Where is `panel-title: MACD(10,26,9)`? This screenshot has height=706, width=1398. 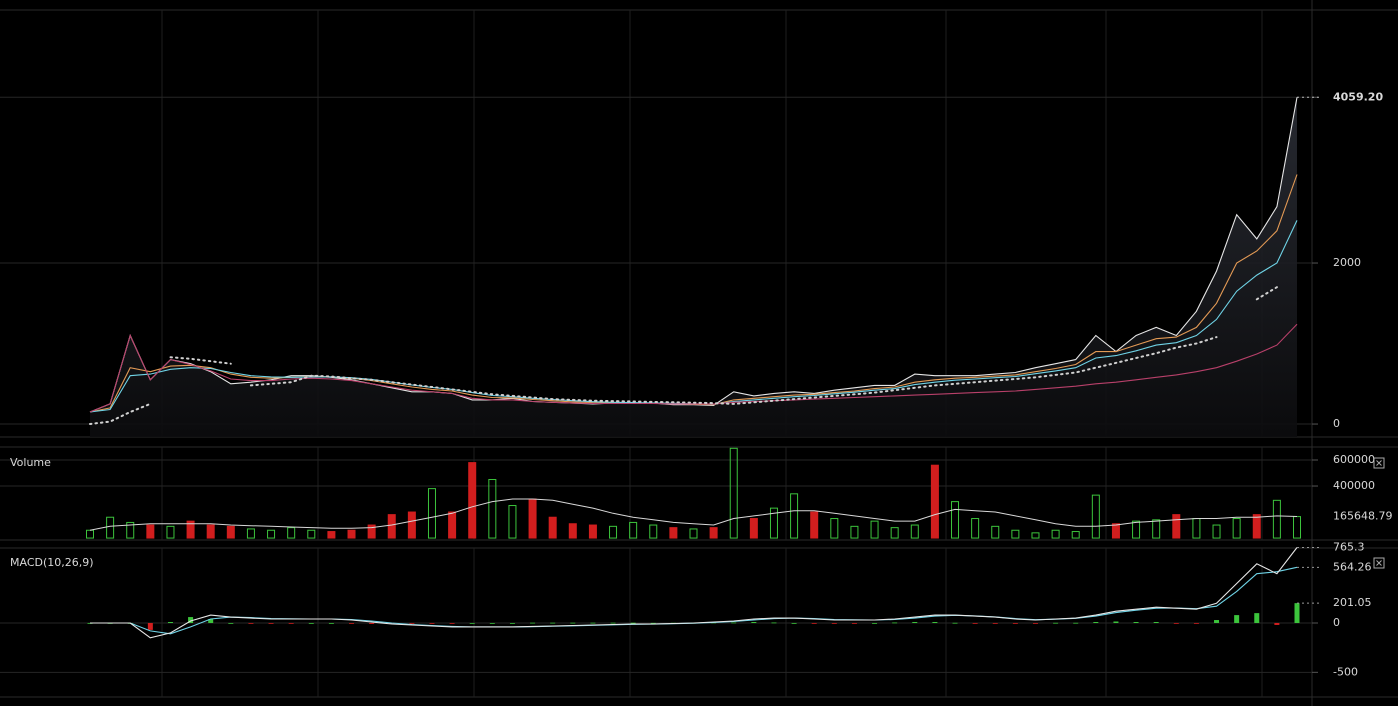
panel-title: MACD(10,26,9) is located at coordinates (52, 562).